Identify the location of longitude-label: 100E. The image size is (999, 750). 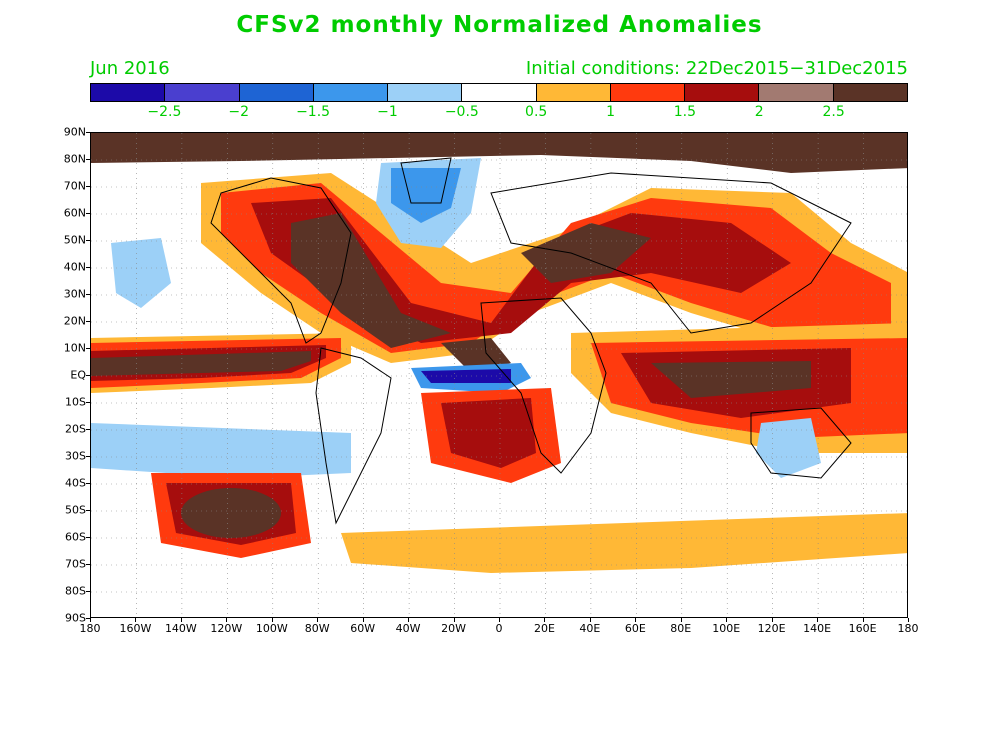
(726, 628).